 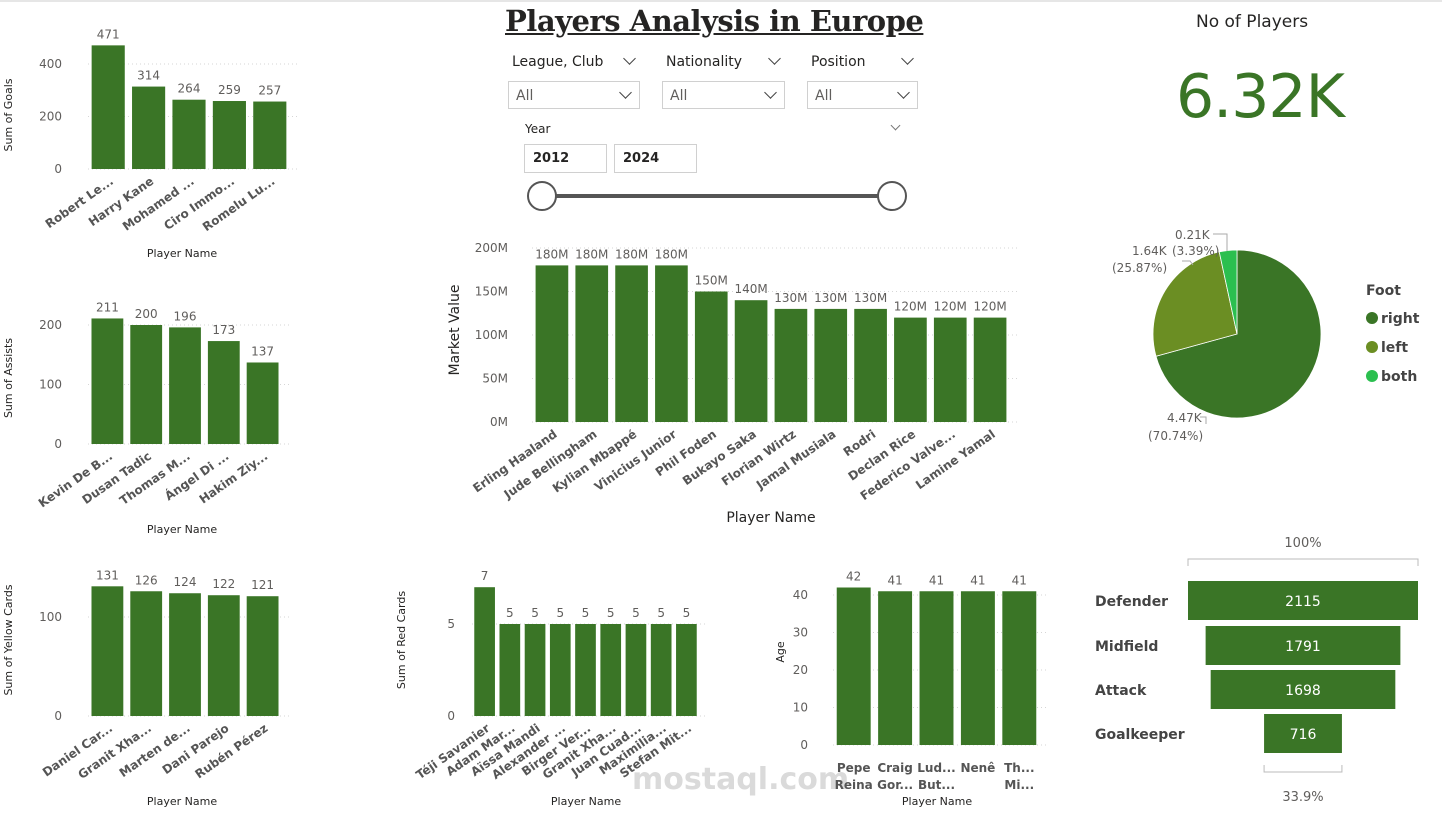 I want to click on legend-dot-icon, so click(x=1372, y=376).